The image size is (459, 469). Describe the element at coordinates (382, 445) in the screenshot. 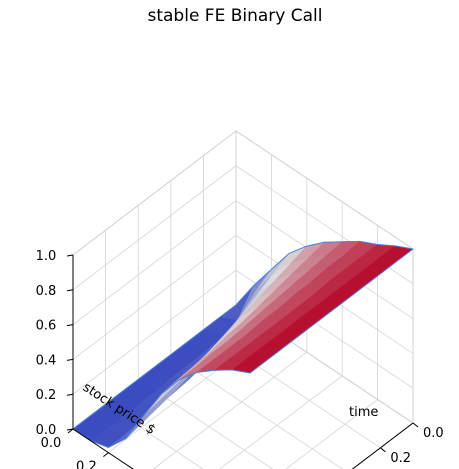

I see `x-axis-line` at that location.